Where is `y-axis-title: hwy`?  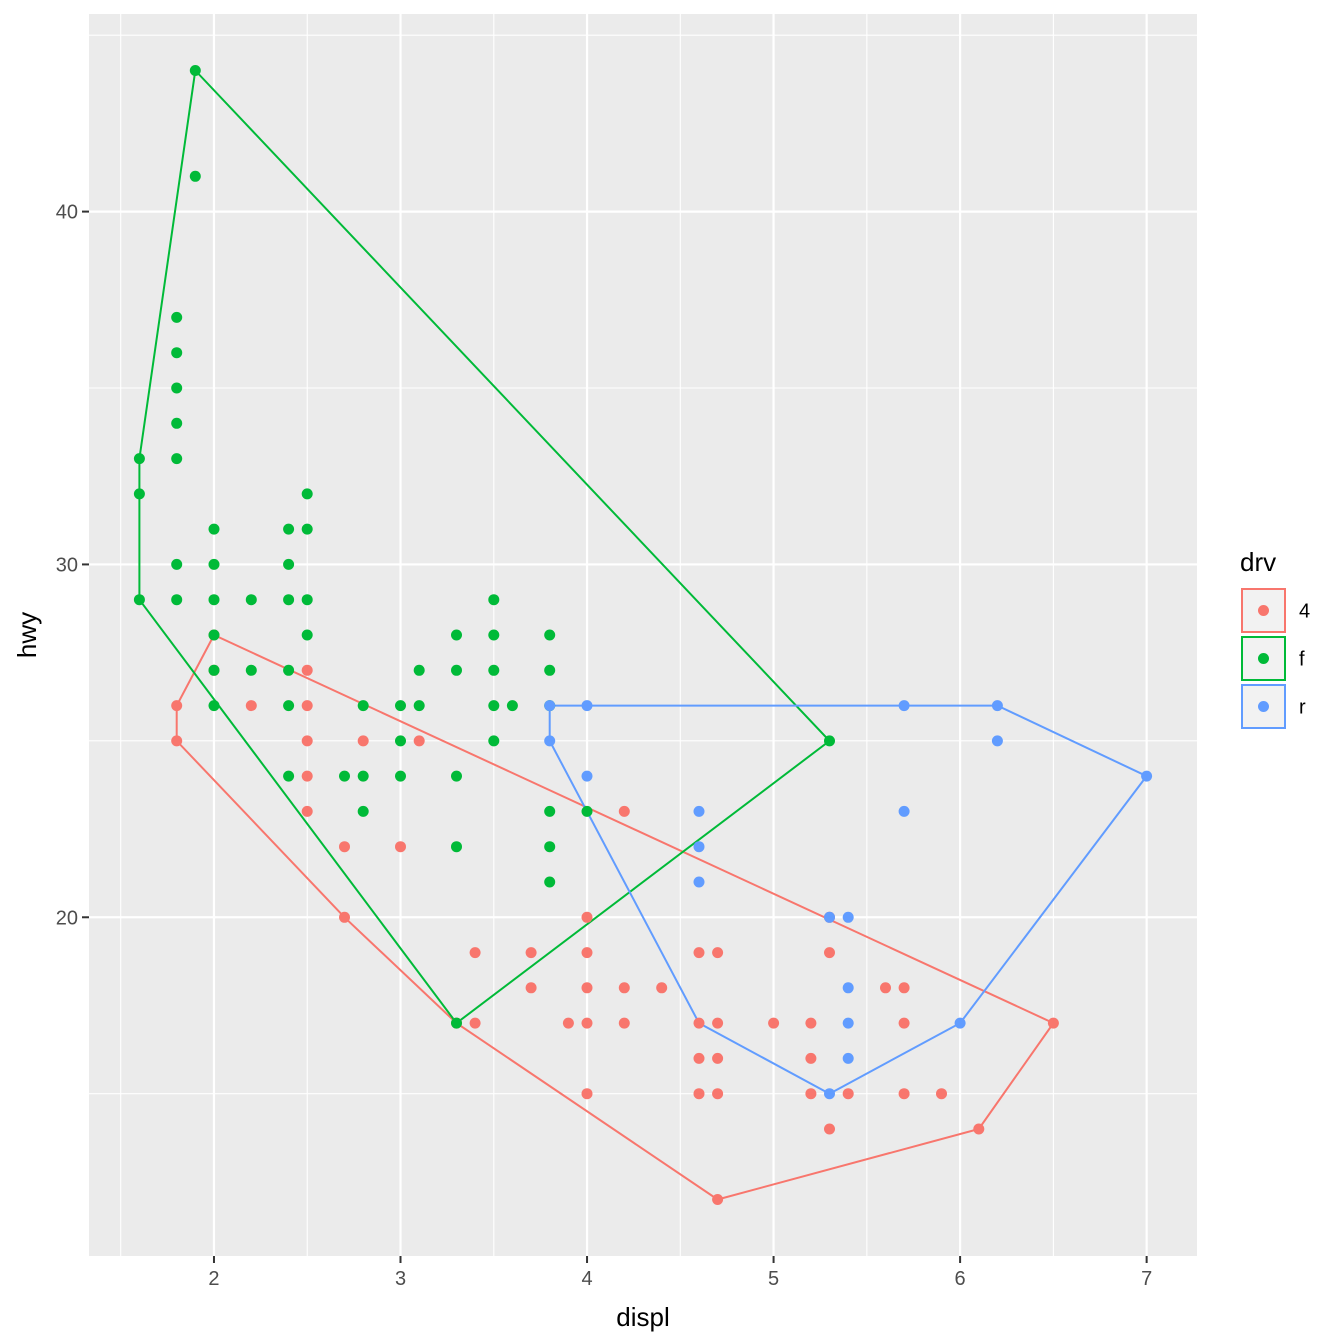 y-axis-title: hwy is located at coordinates (27, 635).